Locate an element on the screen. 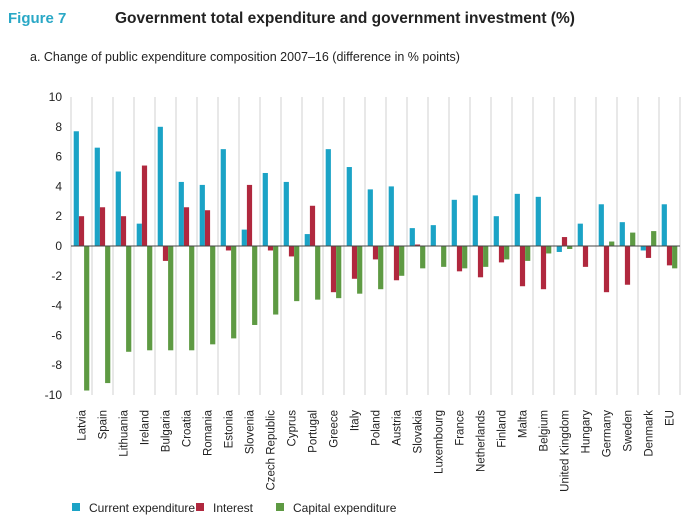 The height and width of the screenshot is (530, 700). category-label: Italy is located at coordinates (356, 420).